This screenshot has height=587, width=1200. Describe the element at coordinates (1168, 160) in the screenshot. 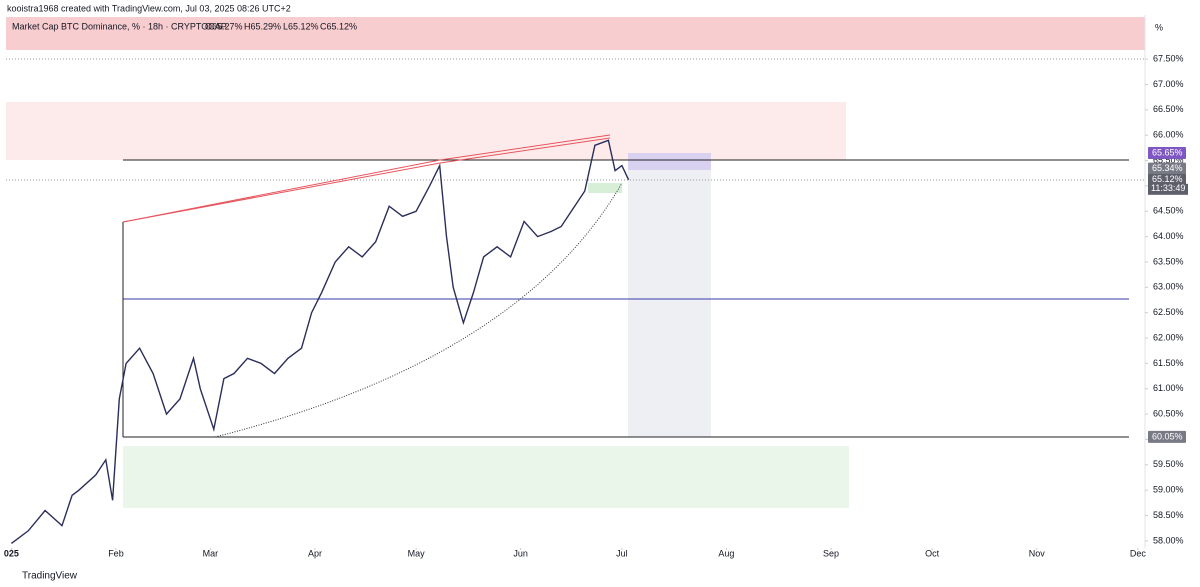

I see `y-tick-label: 65.50%` at that location.